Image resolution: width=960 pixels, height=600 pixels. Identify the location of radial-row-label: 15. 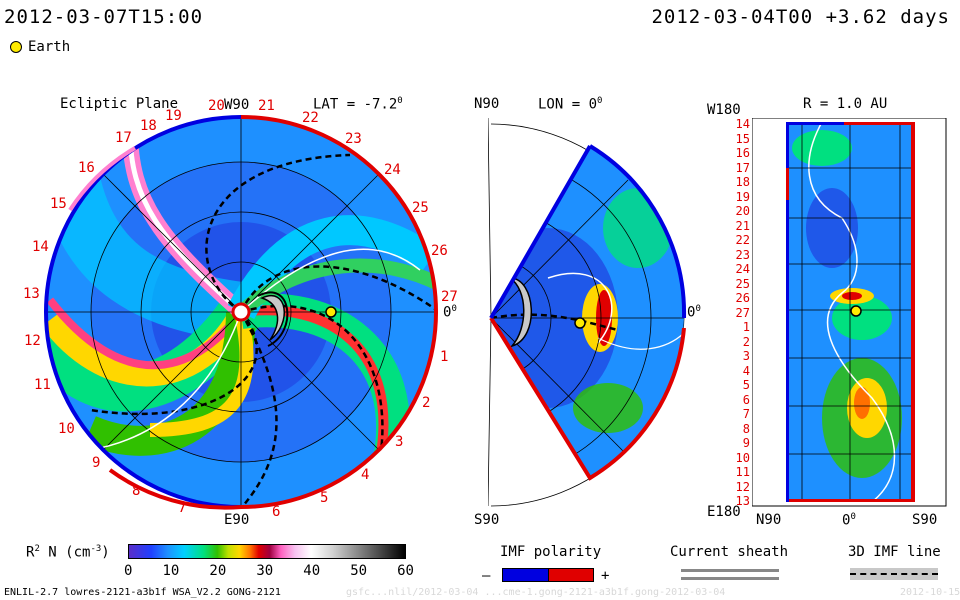
(742, 138).